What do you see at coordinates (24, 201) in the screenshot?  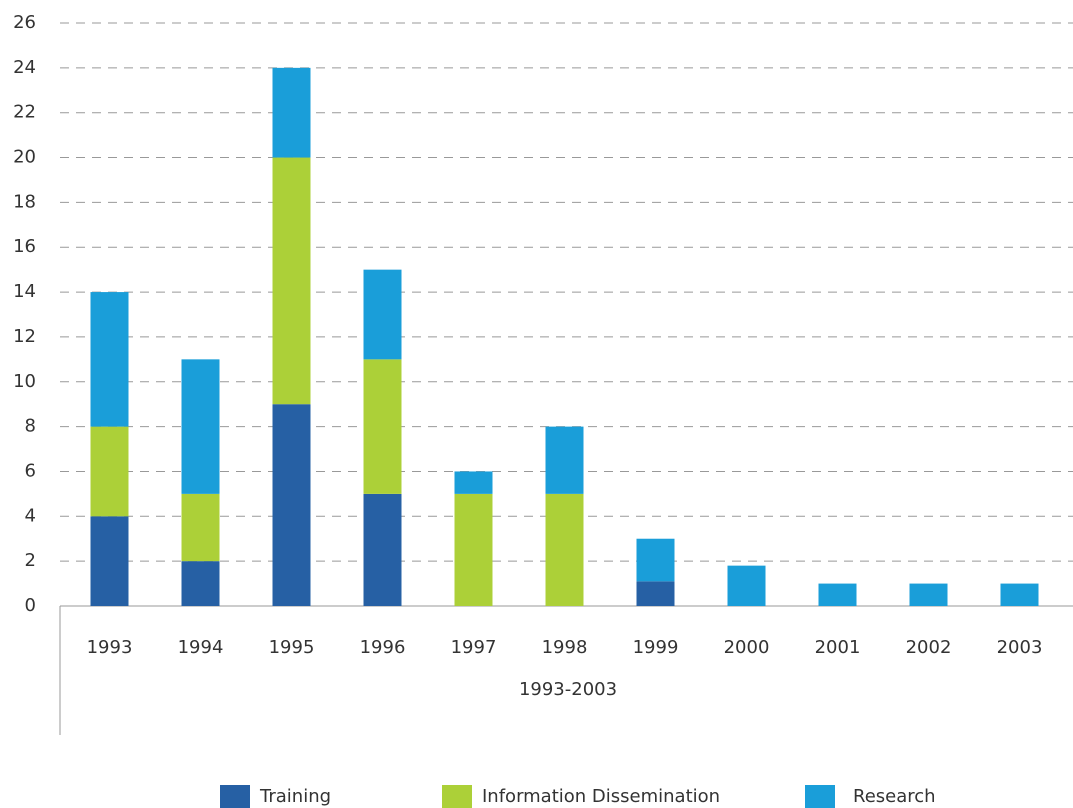 I see `y-tick-label: 18` at bounding box center [24, 201].